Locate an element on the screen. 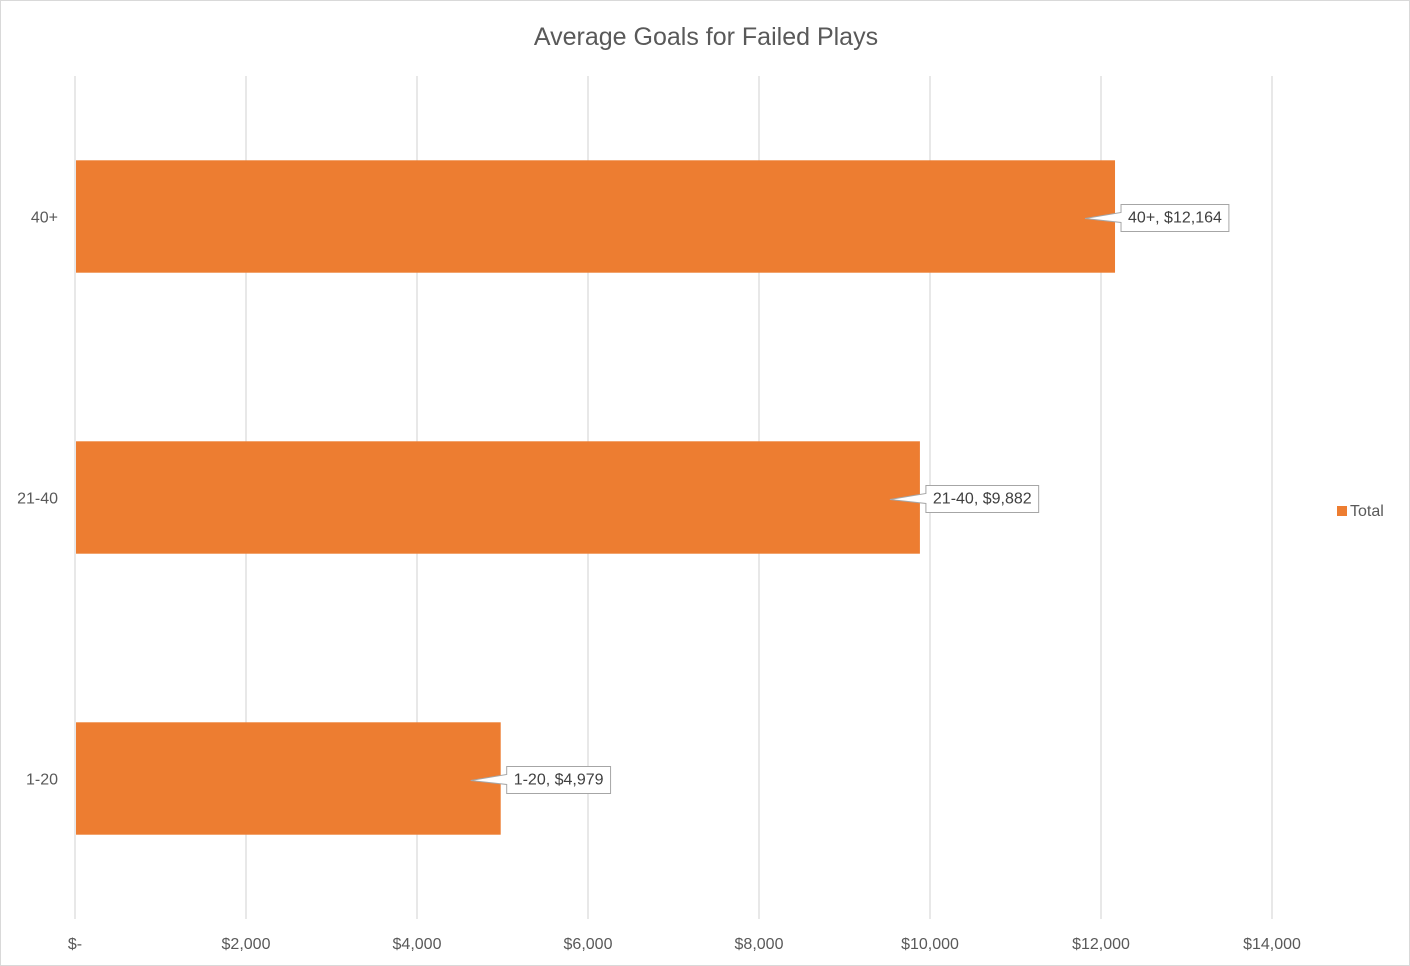  y-tick-label: 21-40 is located at coordinates (37, 499).